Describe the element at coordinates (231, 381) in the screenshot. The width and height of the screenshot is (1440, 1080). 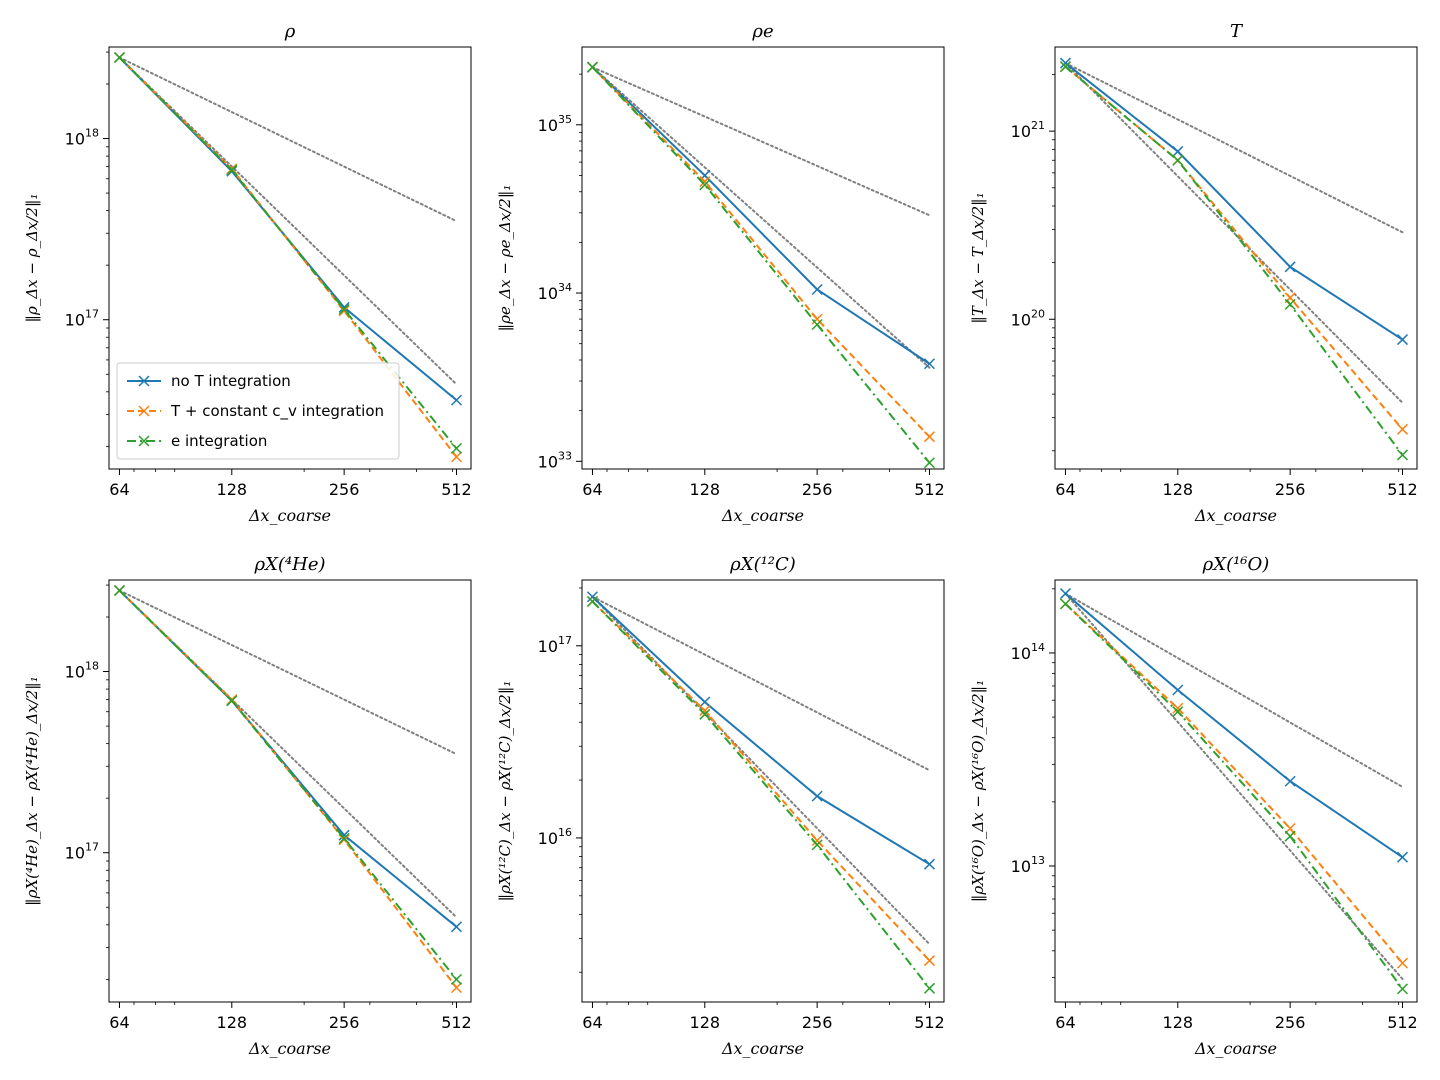
I see `legend-label: no T integration` at that location.